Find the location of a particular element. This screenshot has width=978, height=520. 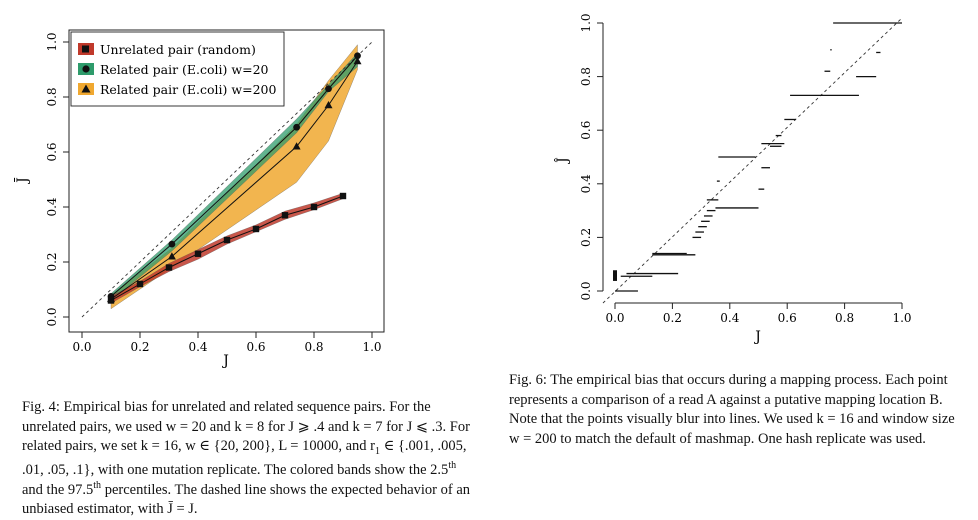

circle-marker-icon is located at coordinates (86, 69).